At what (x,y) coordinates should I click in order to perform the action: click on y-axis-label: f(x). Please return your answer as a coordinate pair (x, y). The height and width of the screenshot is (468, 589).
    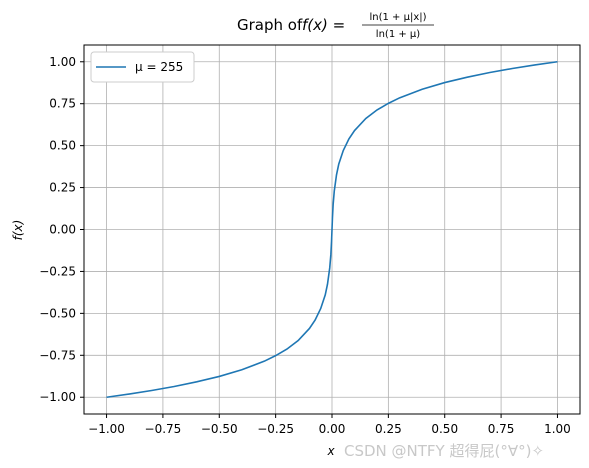
    Looking at the image, I should click on (18, 230).